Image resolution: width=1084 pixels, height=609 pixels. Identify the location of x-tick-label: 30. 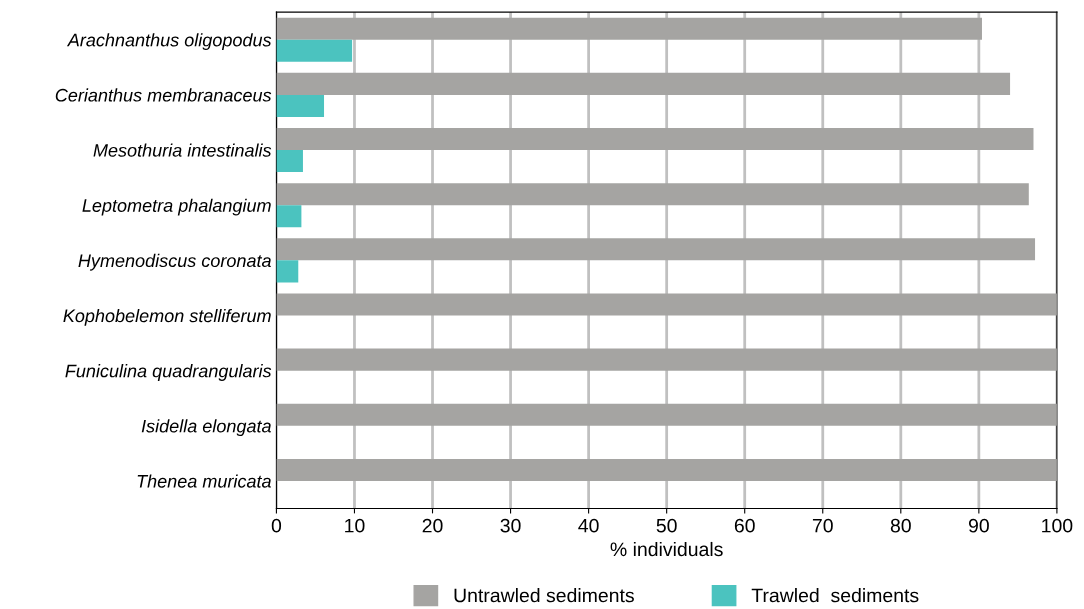
(510, 525).